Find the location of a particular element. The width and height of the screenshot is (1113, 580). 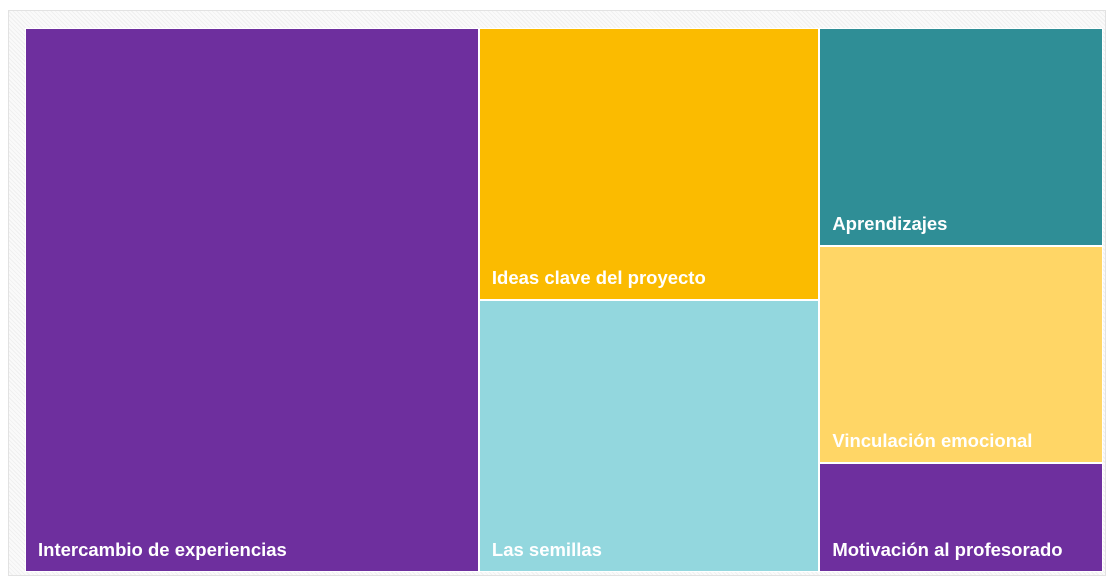

cell-label: Intercambio de experiencias is located at coordinates (162, 549).